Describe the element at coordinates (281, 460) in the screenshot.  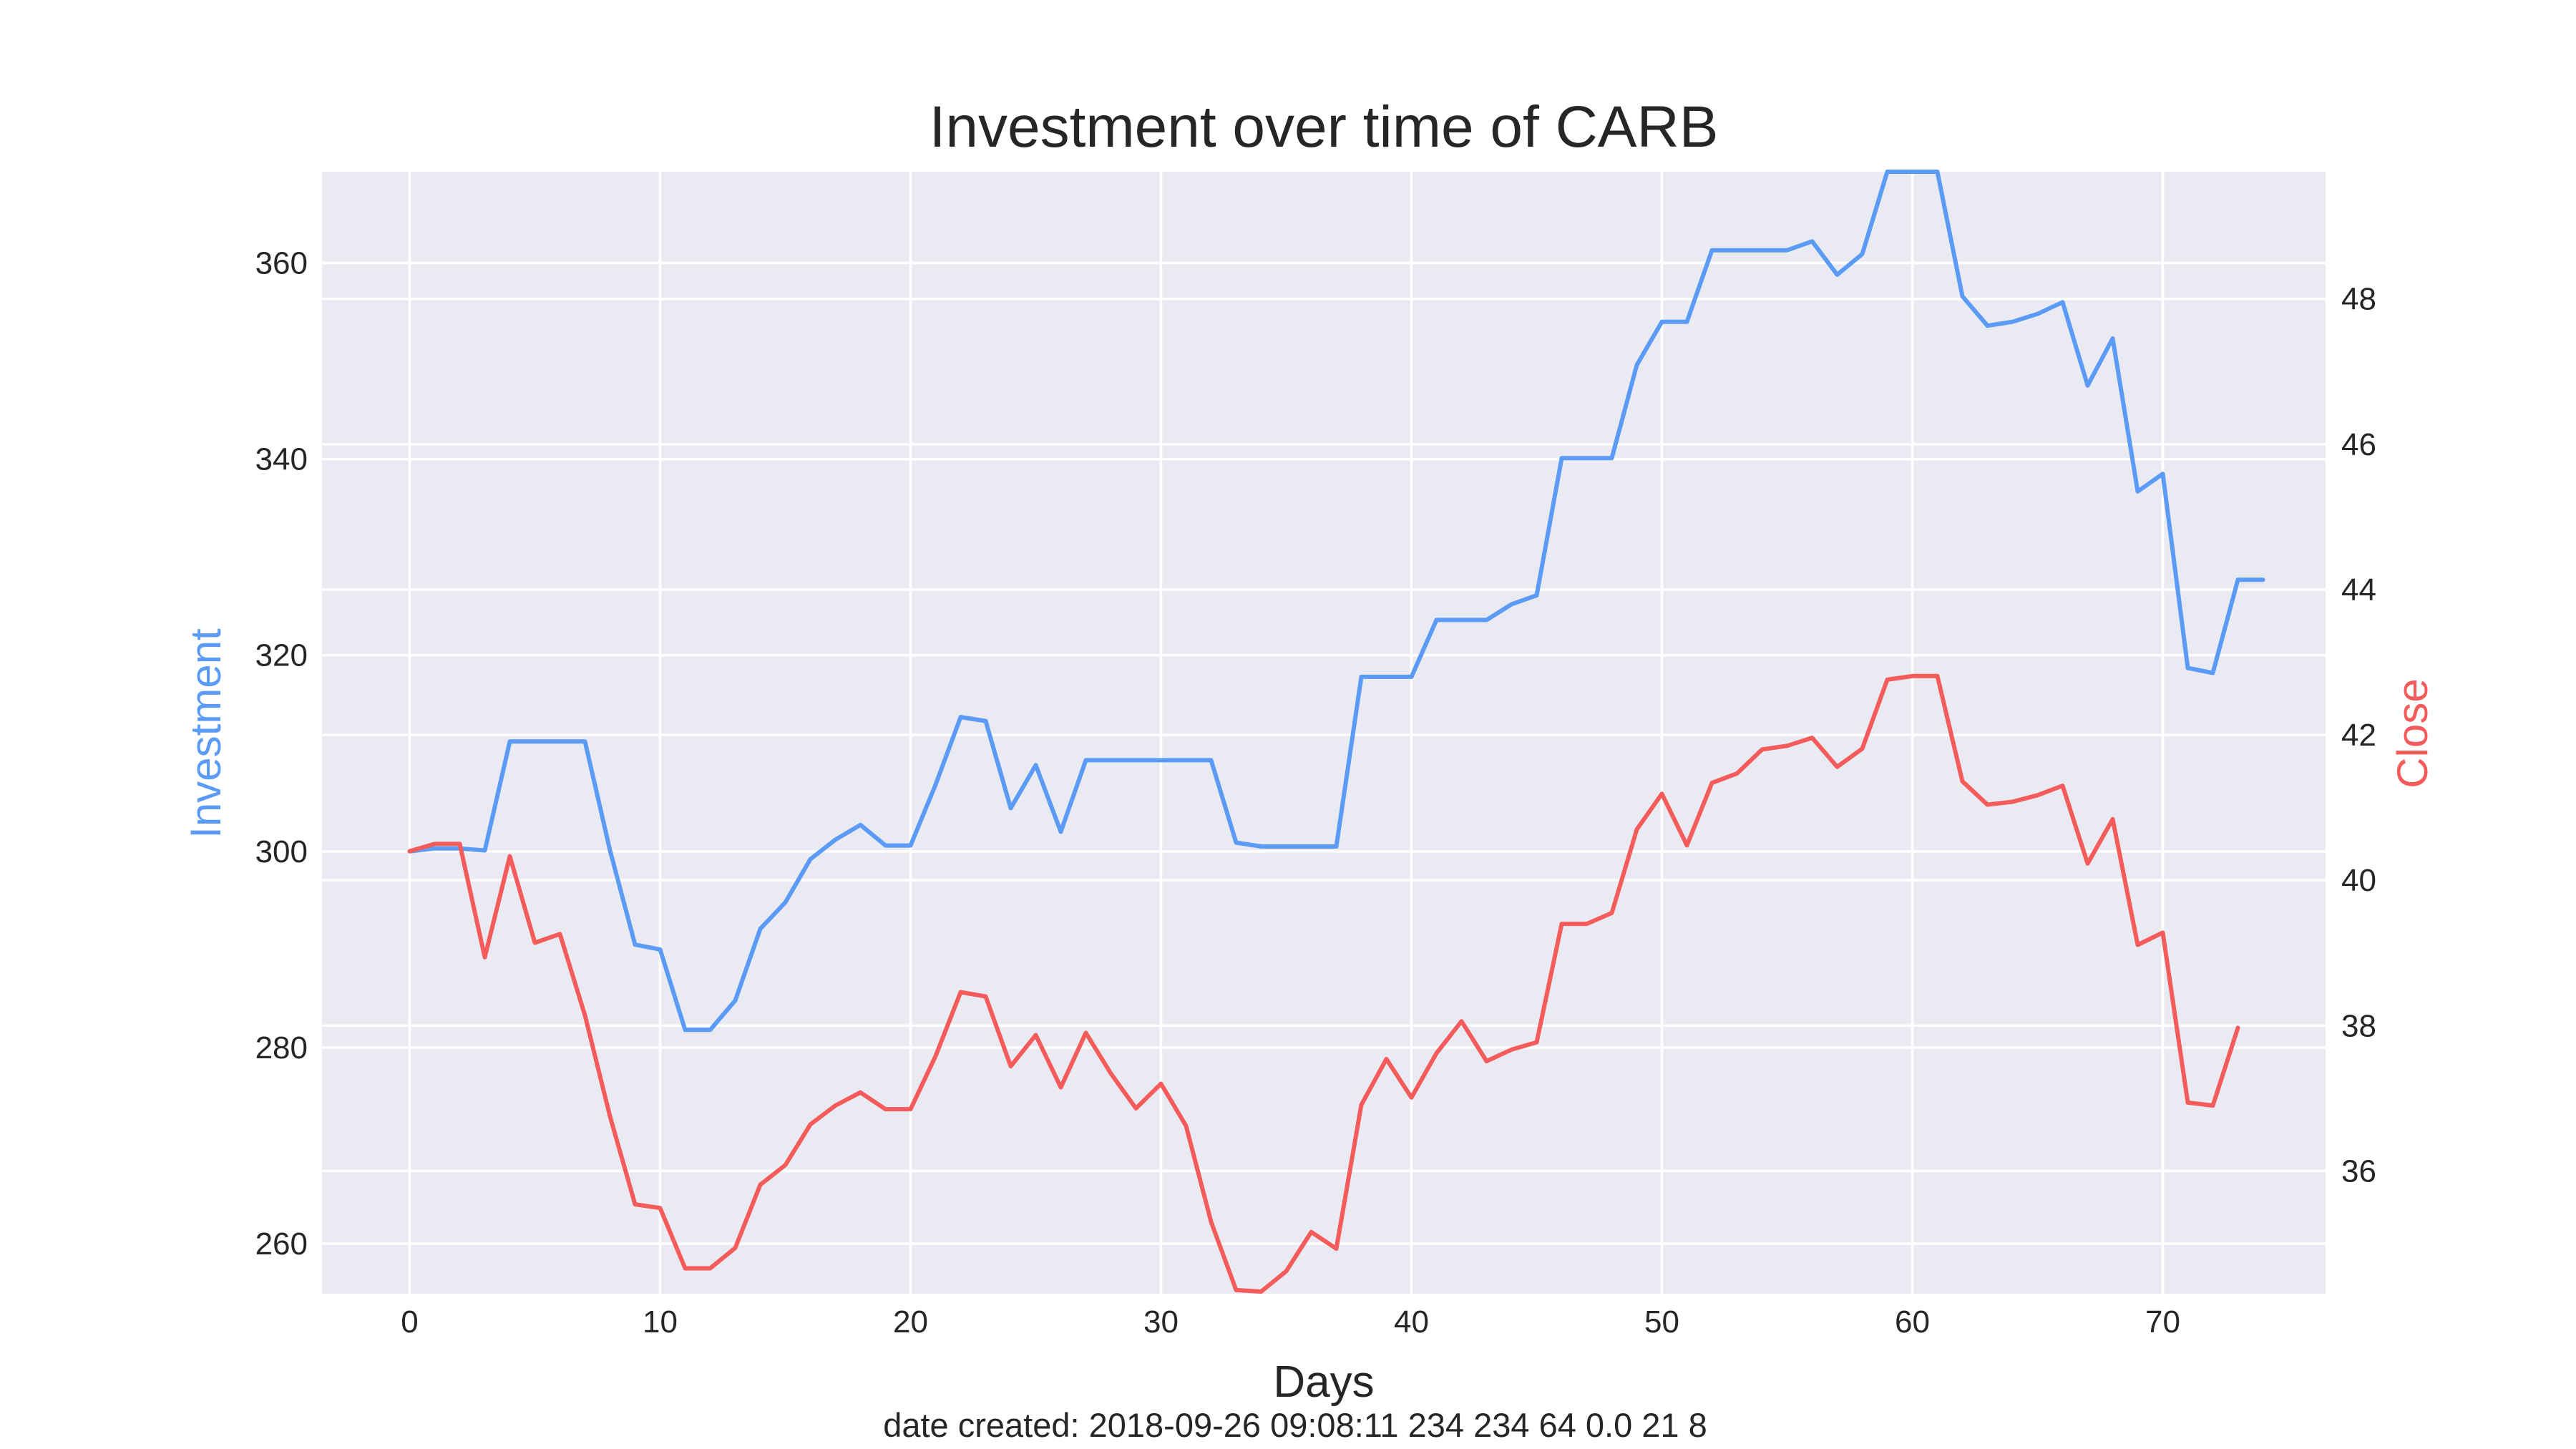
I see `y-left-tick-label: 340` at that location.